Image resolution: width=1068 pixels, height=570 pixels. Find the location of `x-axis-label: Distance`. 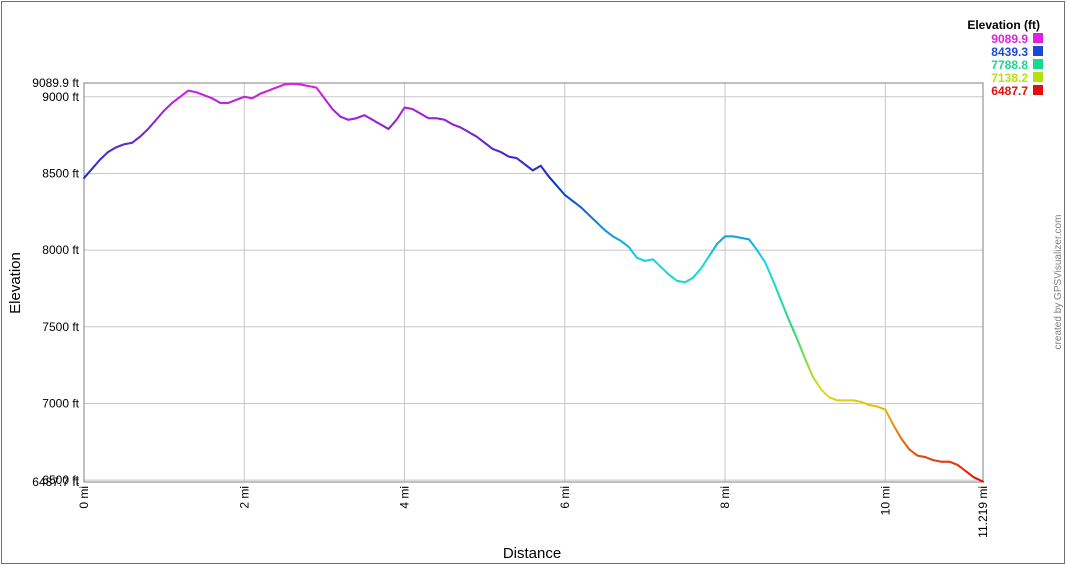

x-axis-label: Distance is located at coordinates (532, 553).